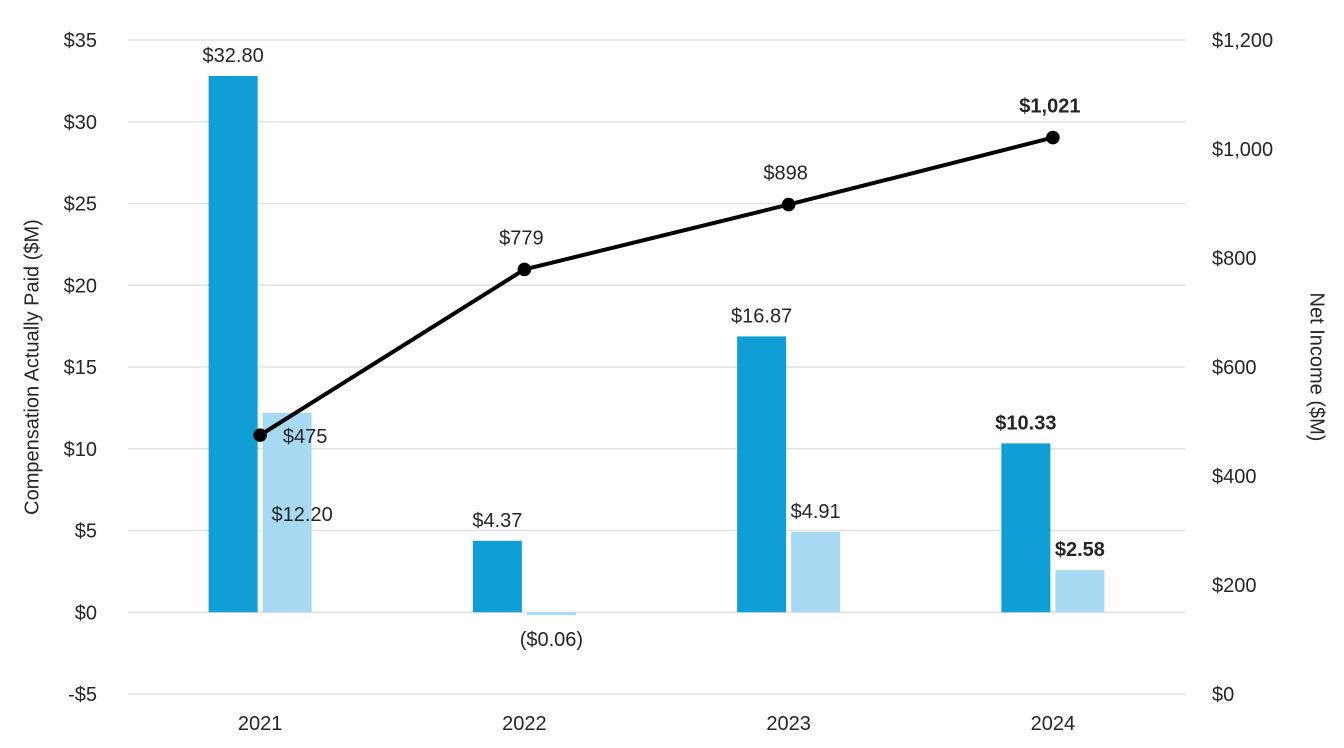 Image resolution: width=1344 pixels, height=748 pixels. Describe the element at coordinates (816, 572) in the screenshot. I see `bar-compensation-actually-paid-neo-2023` at that location.